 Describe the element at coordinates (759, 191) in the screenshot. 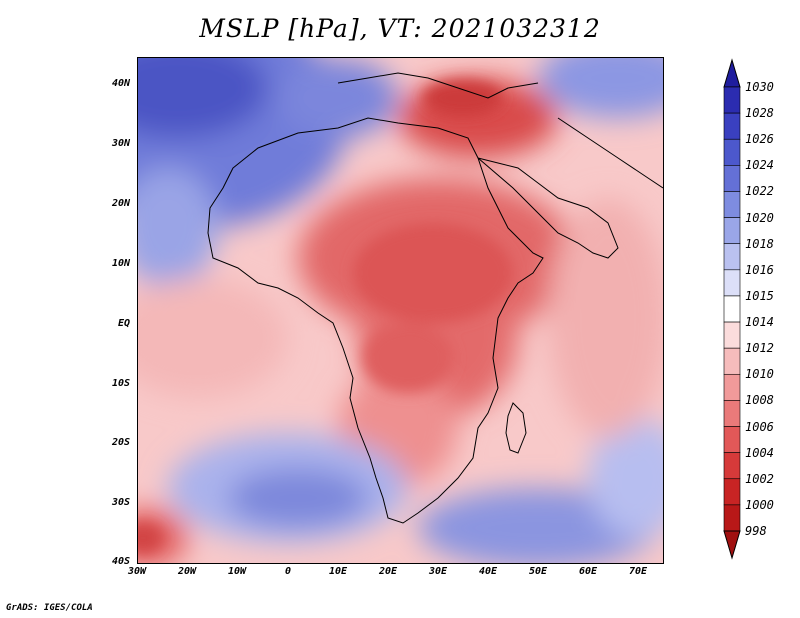

I see `colorbar-label: 1022` at that location.